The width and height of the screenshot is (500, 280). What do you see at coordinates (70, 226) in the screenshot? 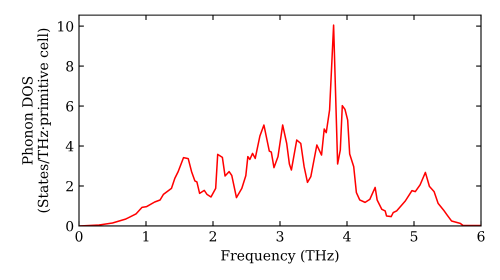
I see `y-tick-label: 0` at bounding box center [70, 226].